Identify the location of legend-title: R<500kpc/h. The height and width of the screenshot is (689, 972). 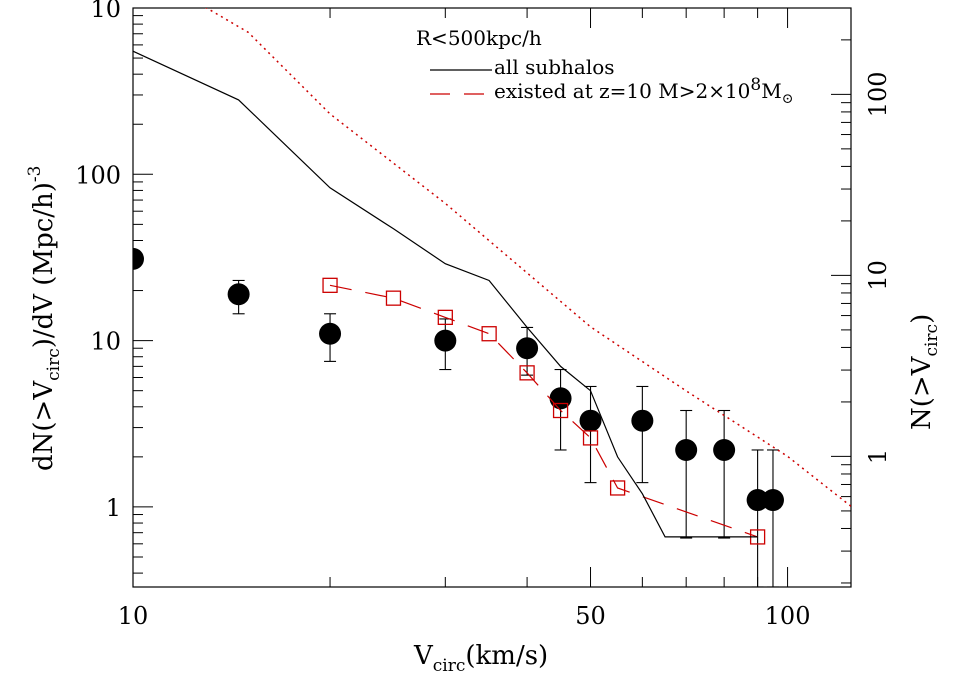
(479, 38).